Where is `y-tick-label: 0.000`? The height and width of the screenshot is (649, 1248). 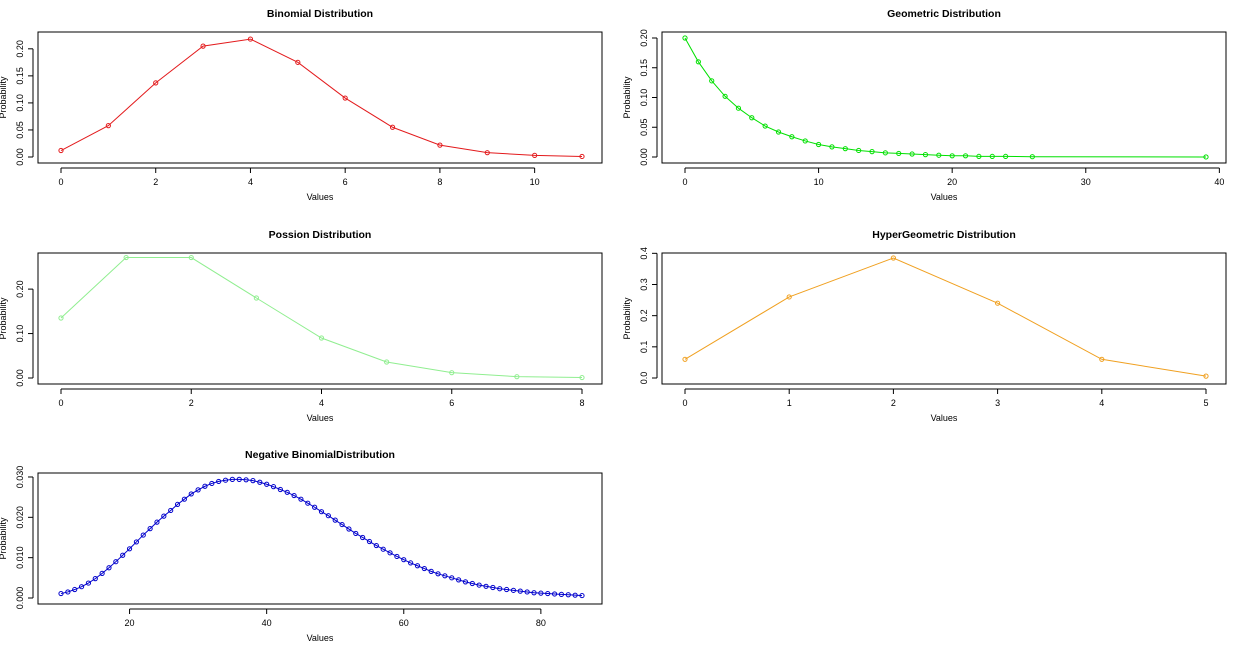
y-tick-label: 0.000 is located at coordinates (20, 598).